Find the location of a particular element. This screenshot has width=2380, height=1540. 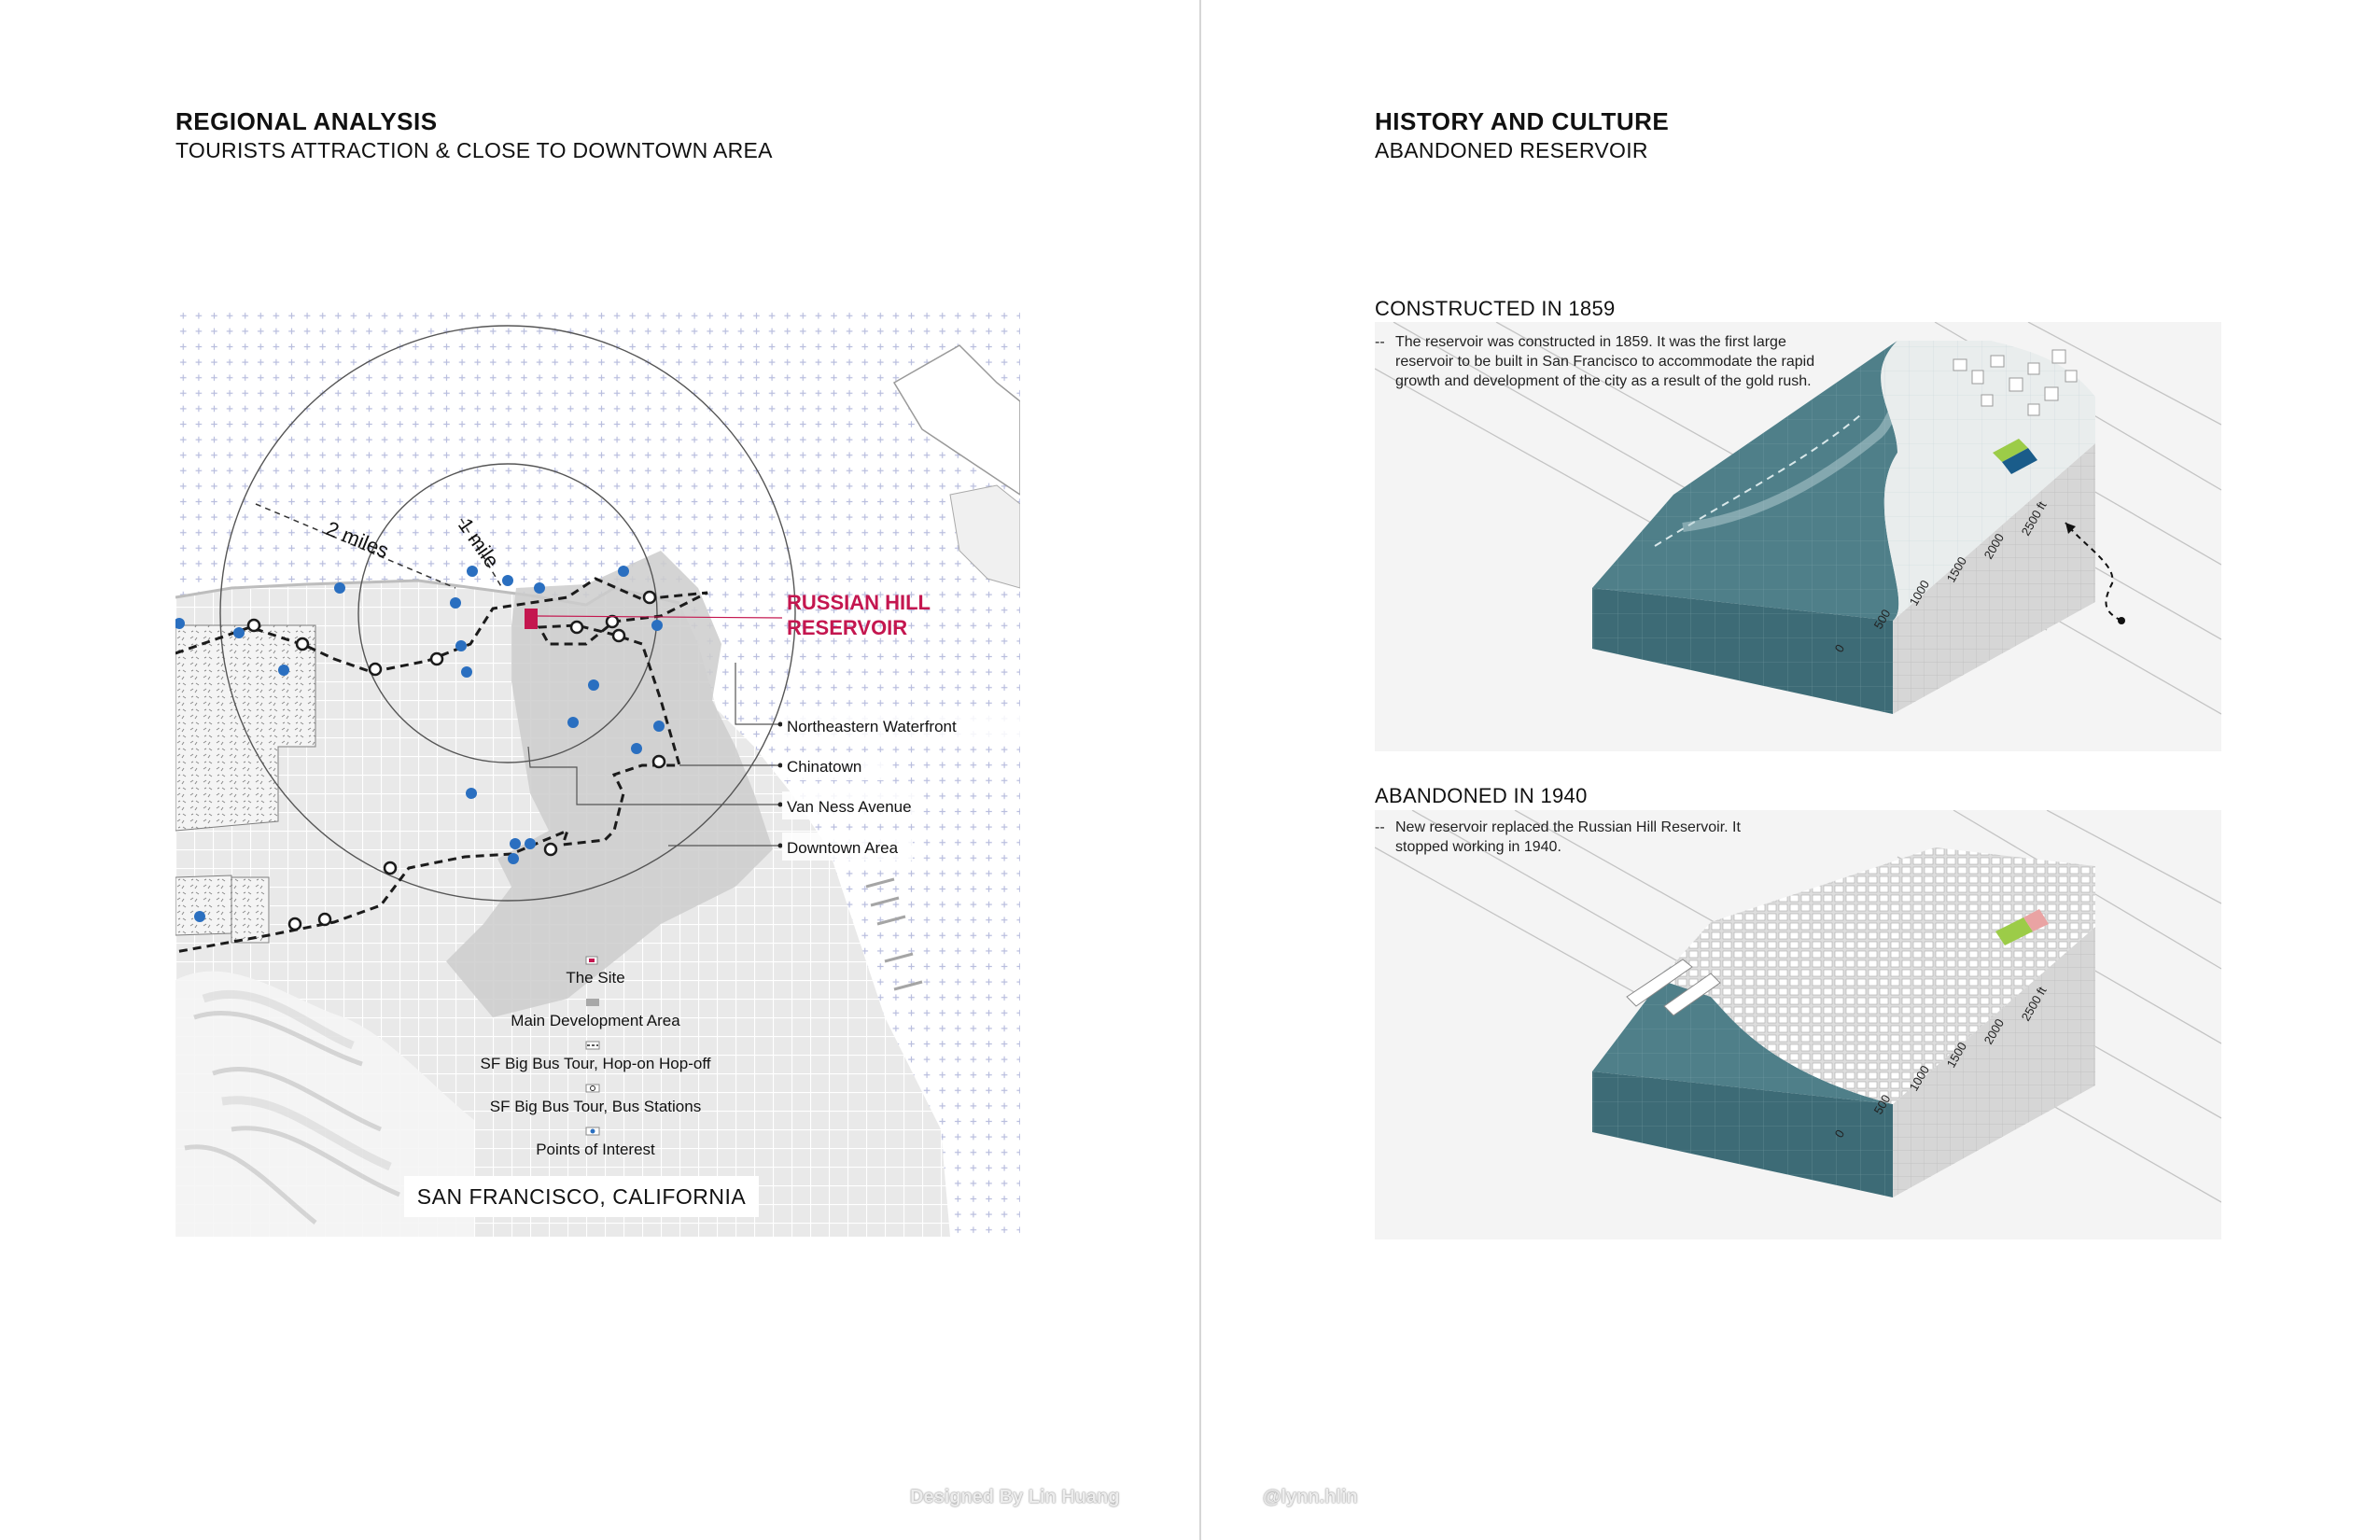

section-abandoned-label: ABANDONED IN 1940 is located at coordinates (1481, 795).